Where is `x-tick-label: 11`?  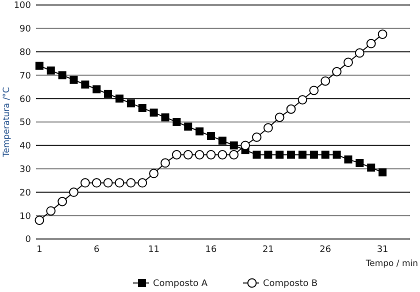
x-tick-label: 11 is located at coordinates (154, 250).